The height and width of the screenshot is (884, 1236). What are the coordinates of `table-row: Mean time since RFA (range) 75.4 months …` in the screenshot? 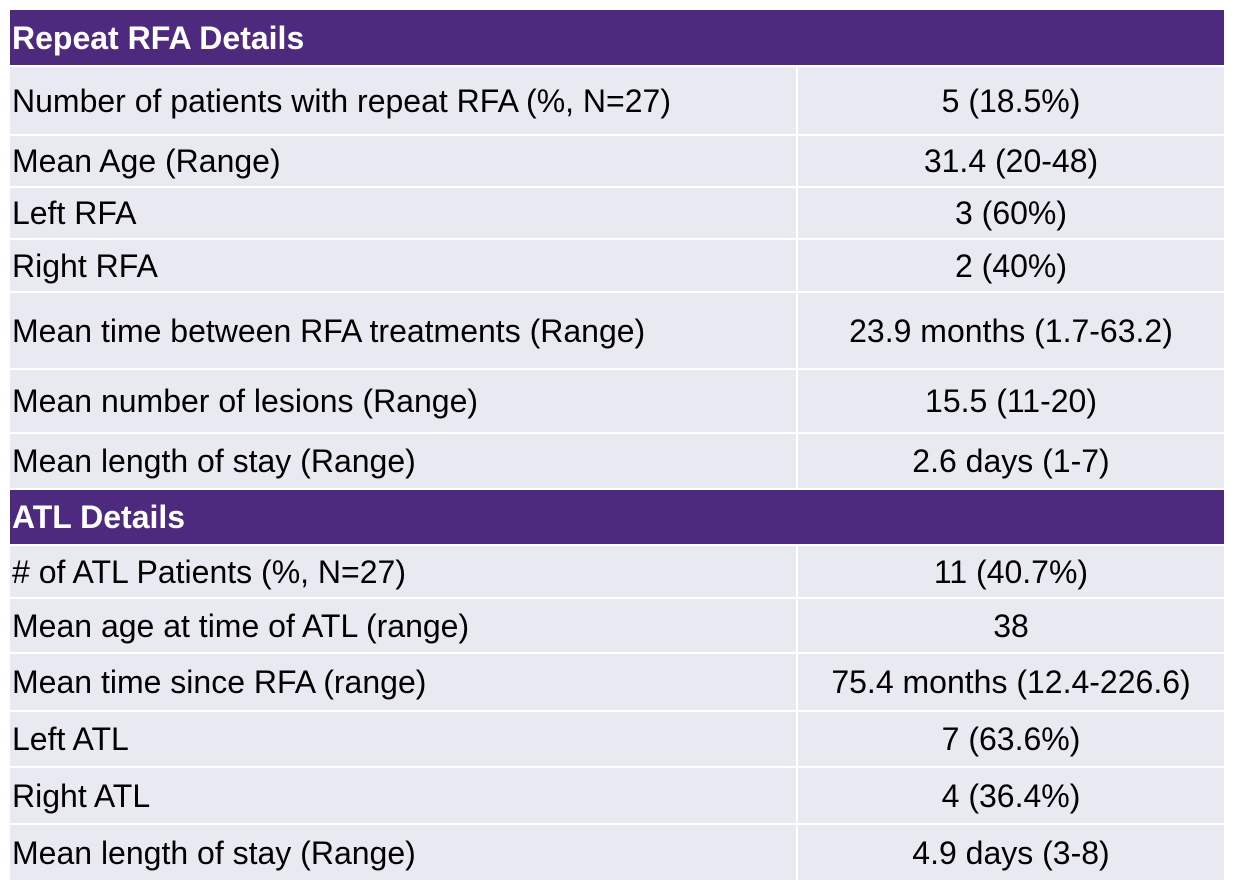 It's located at (617, 683).